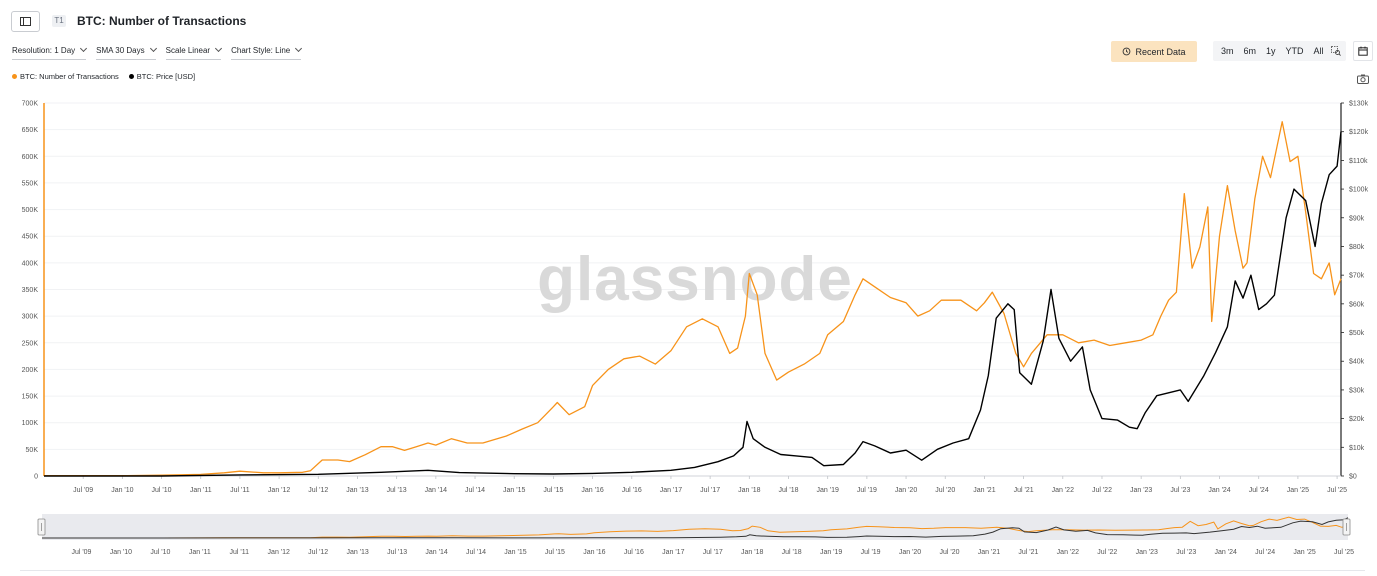  Describe the element at coordinates (30, 397) in the screenshot. I see `y-left-tick-label: 150K` at that location.